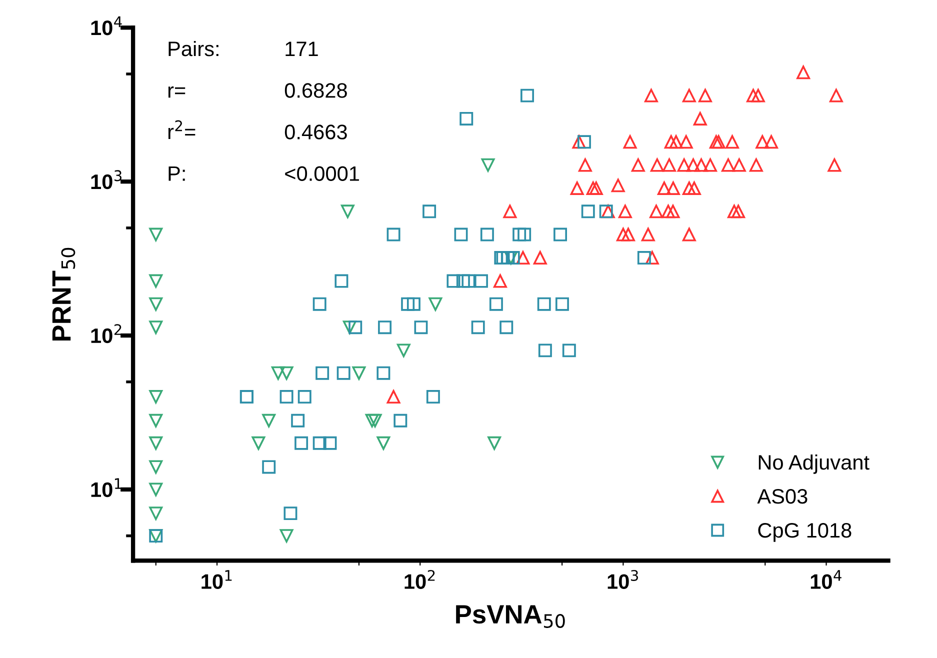 This screenshot has height=658, width=937. Describe the element at coordinates (176, 173) in the screenshot. I see `annotation: P:` at that location.